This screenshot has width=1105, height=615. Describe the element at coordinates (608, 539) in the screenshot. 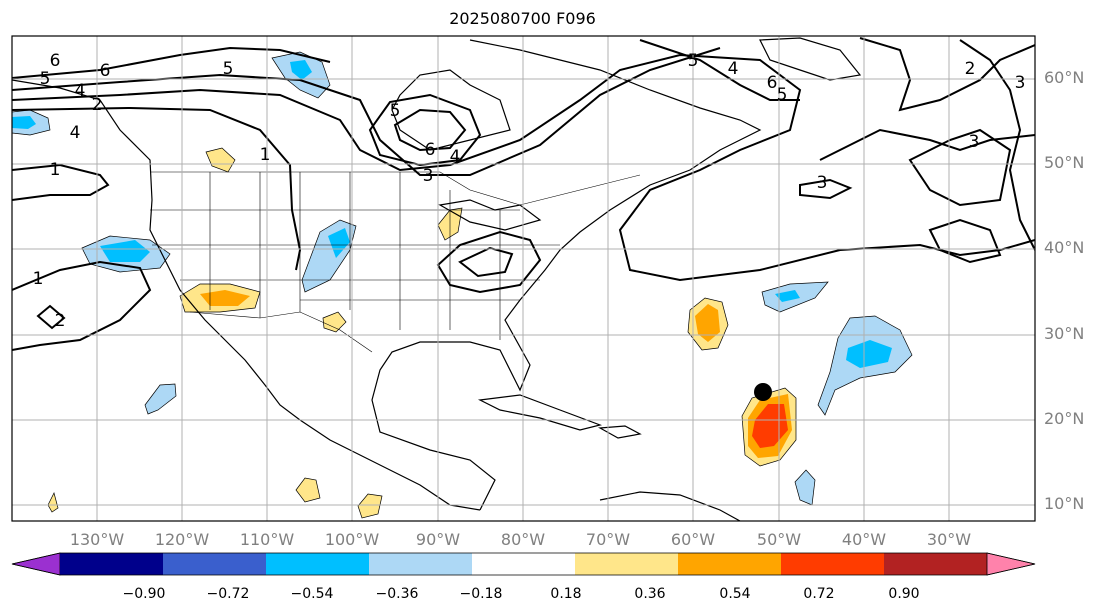

I see `lon-label: 70°W` at that location.